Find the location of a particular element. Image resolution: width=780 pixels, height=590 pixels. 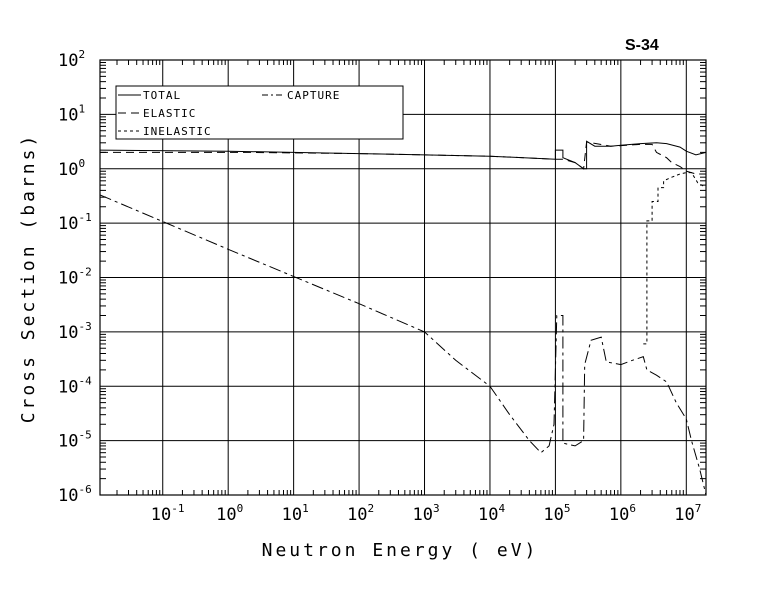

y-tick-label: 10⁻⁶ is located at coordinates (75, 494).